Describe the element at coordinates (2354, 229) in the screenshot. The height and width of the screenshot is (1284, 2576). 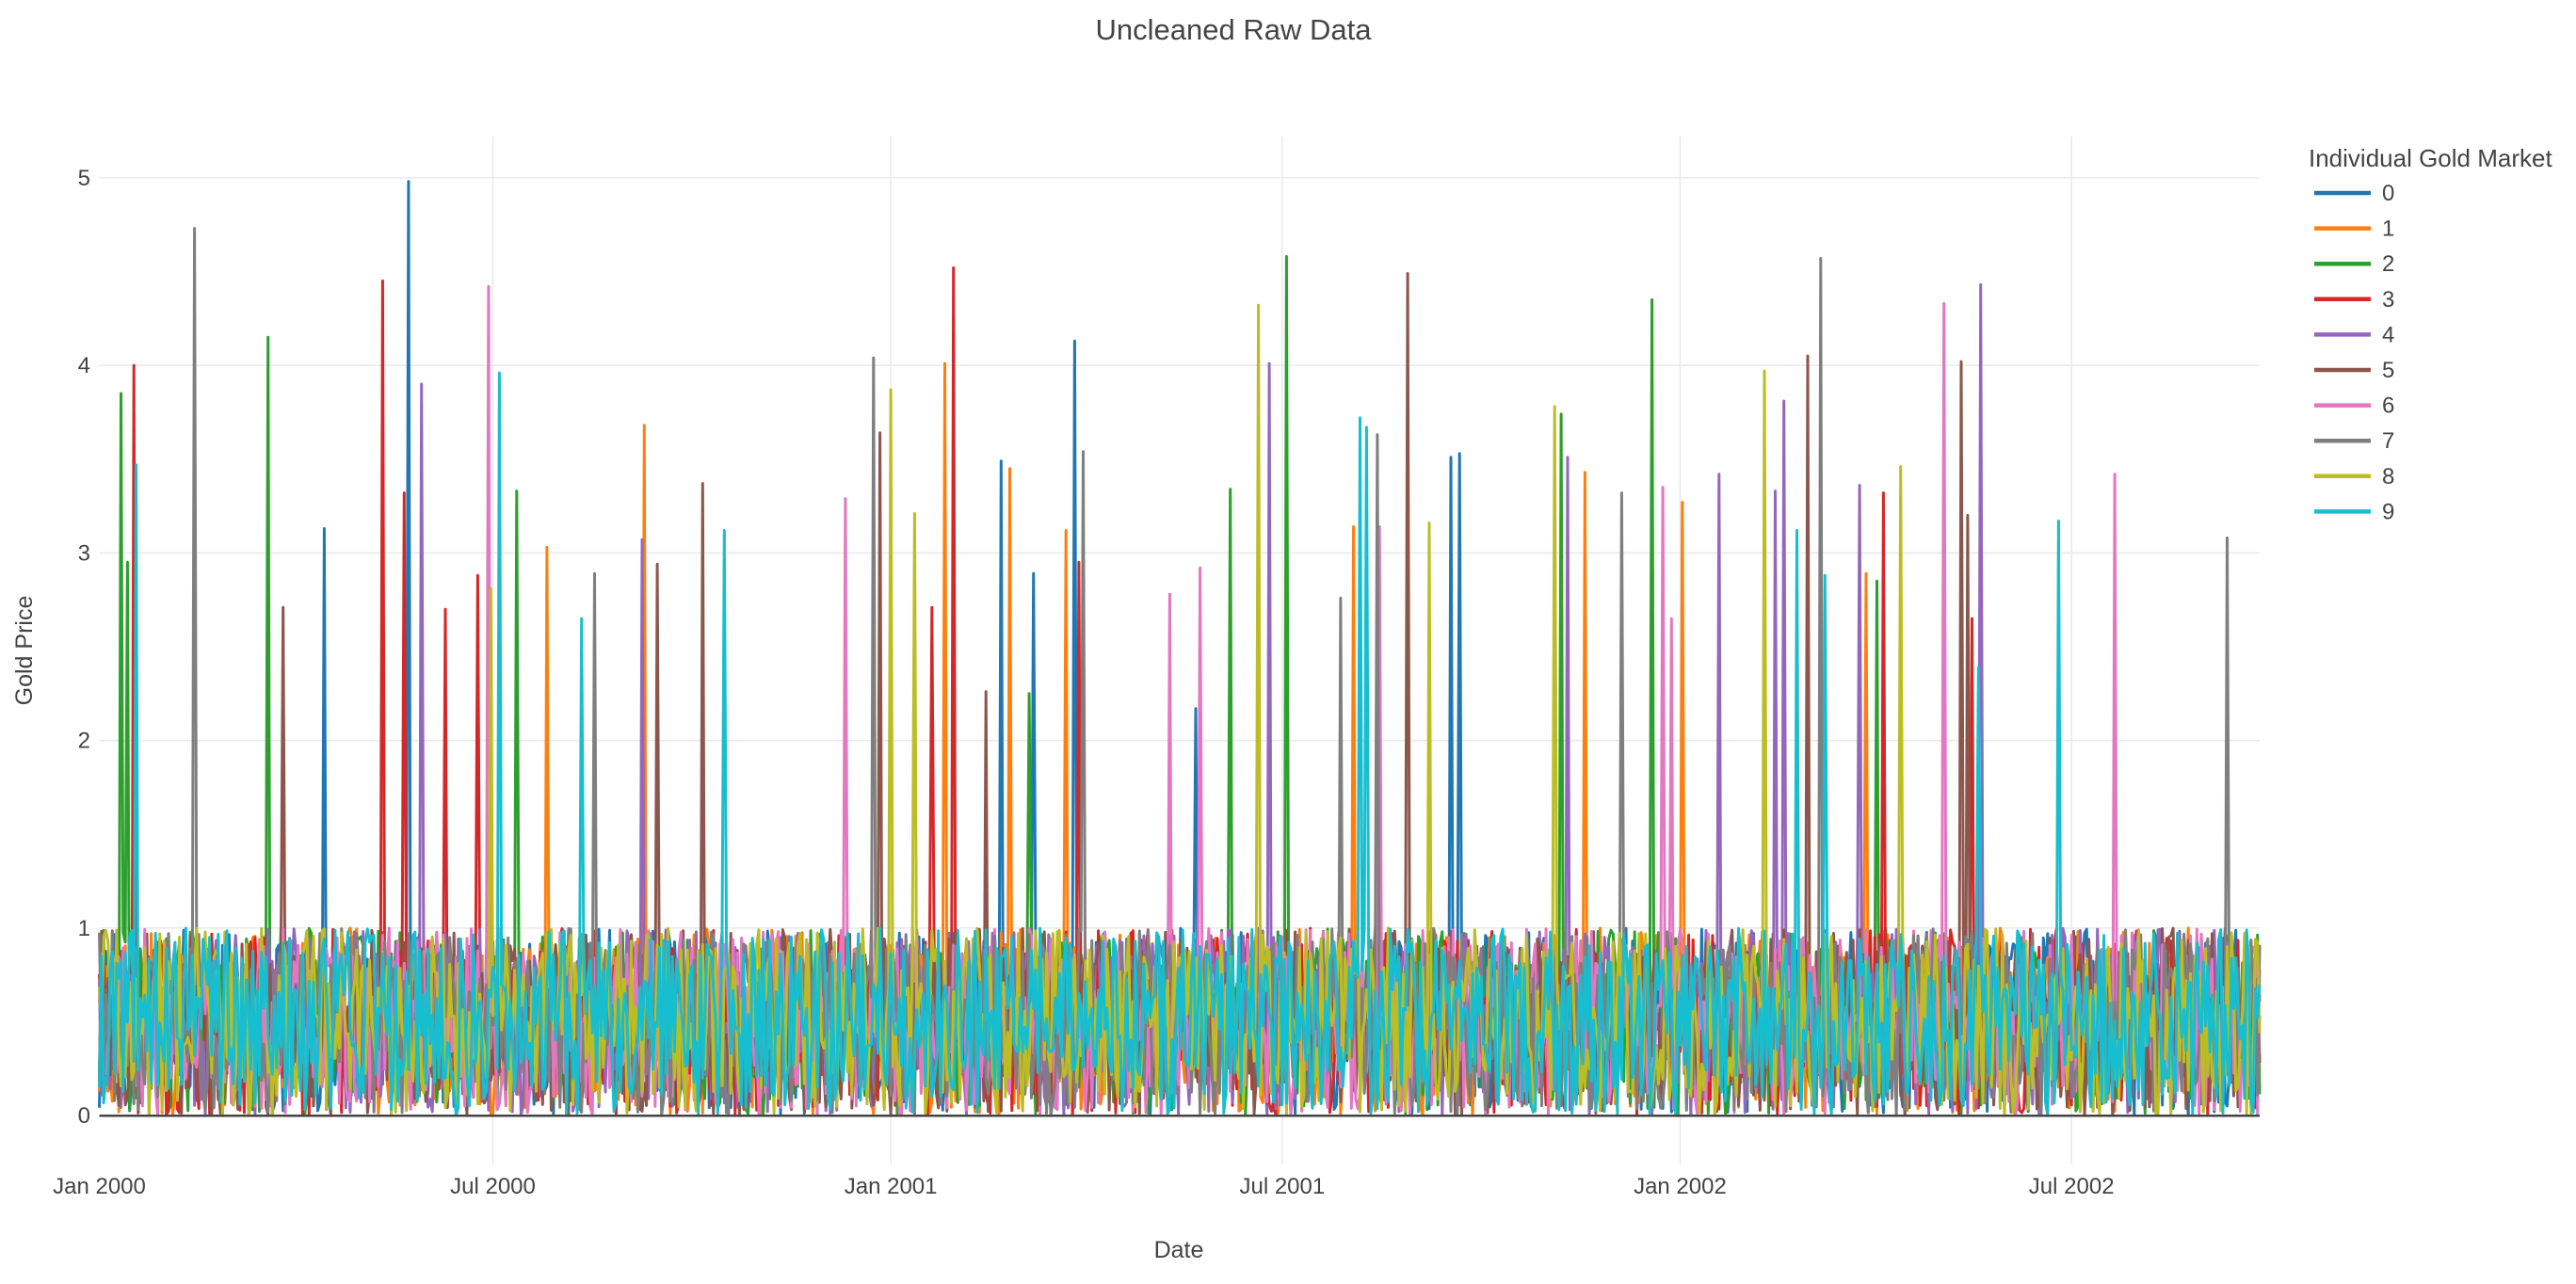
I see `legend-item-1: 1` at that location.